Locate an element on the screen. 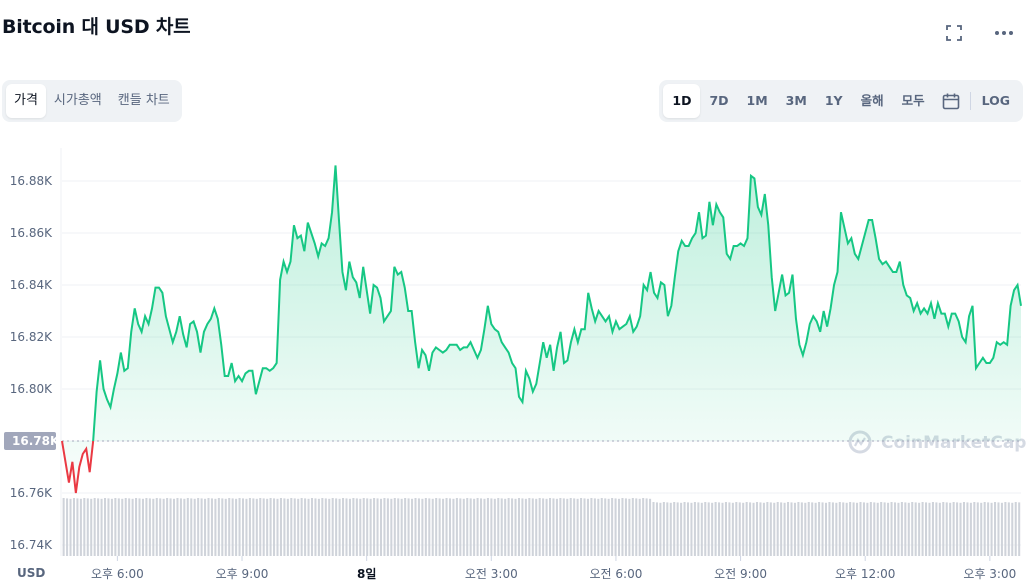  tab-market-cap: 시가총액 is located at coordinates (77, 100).